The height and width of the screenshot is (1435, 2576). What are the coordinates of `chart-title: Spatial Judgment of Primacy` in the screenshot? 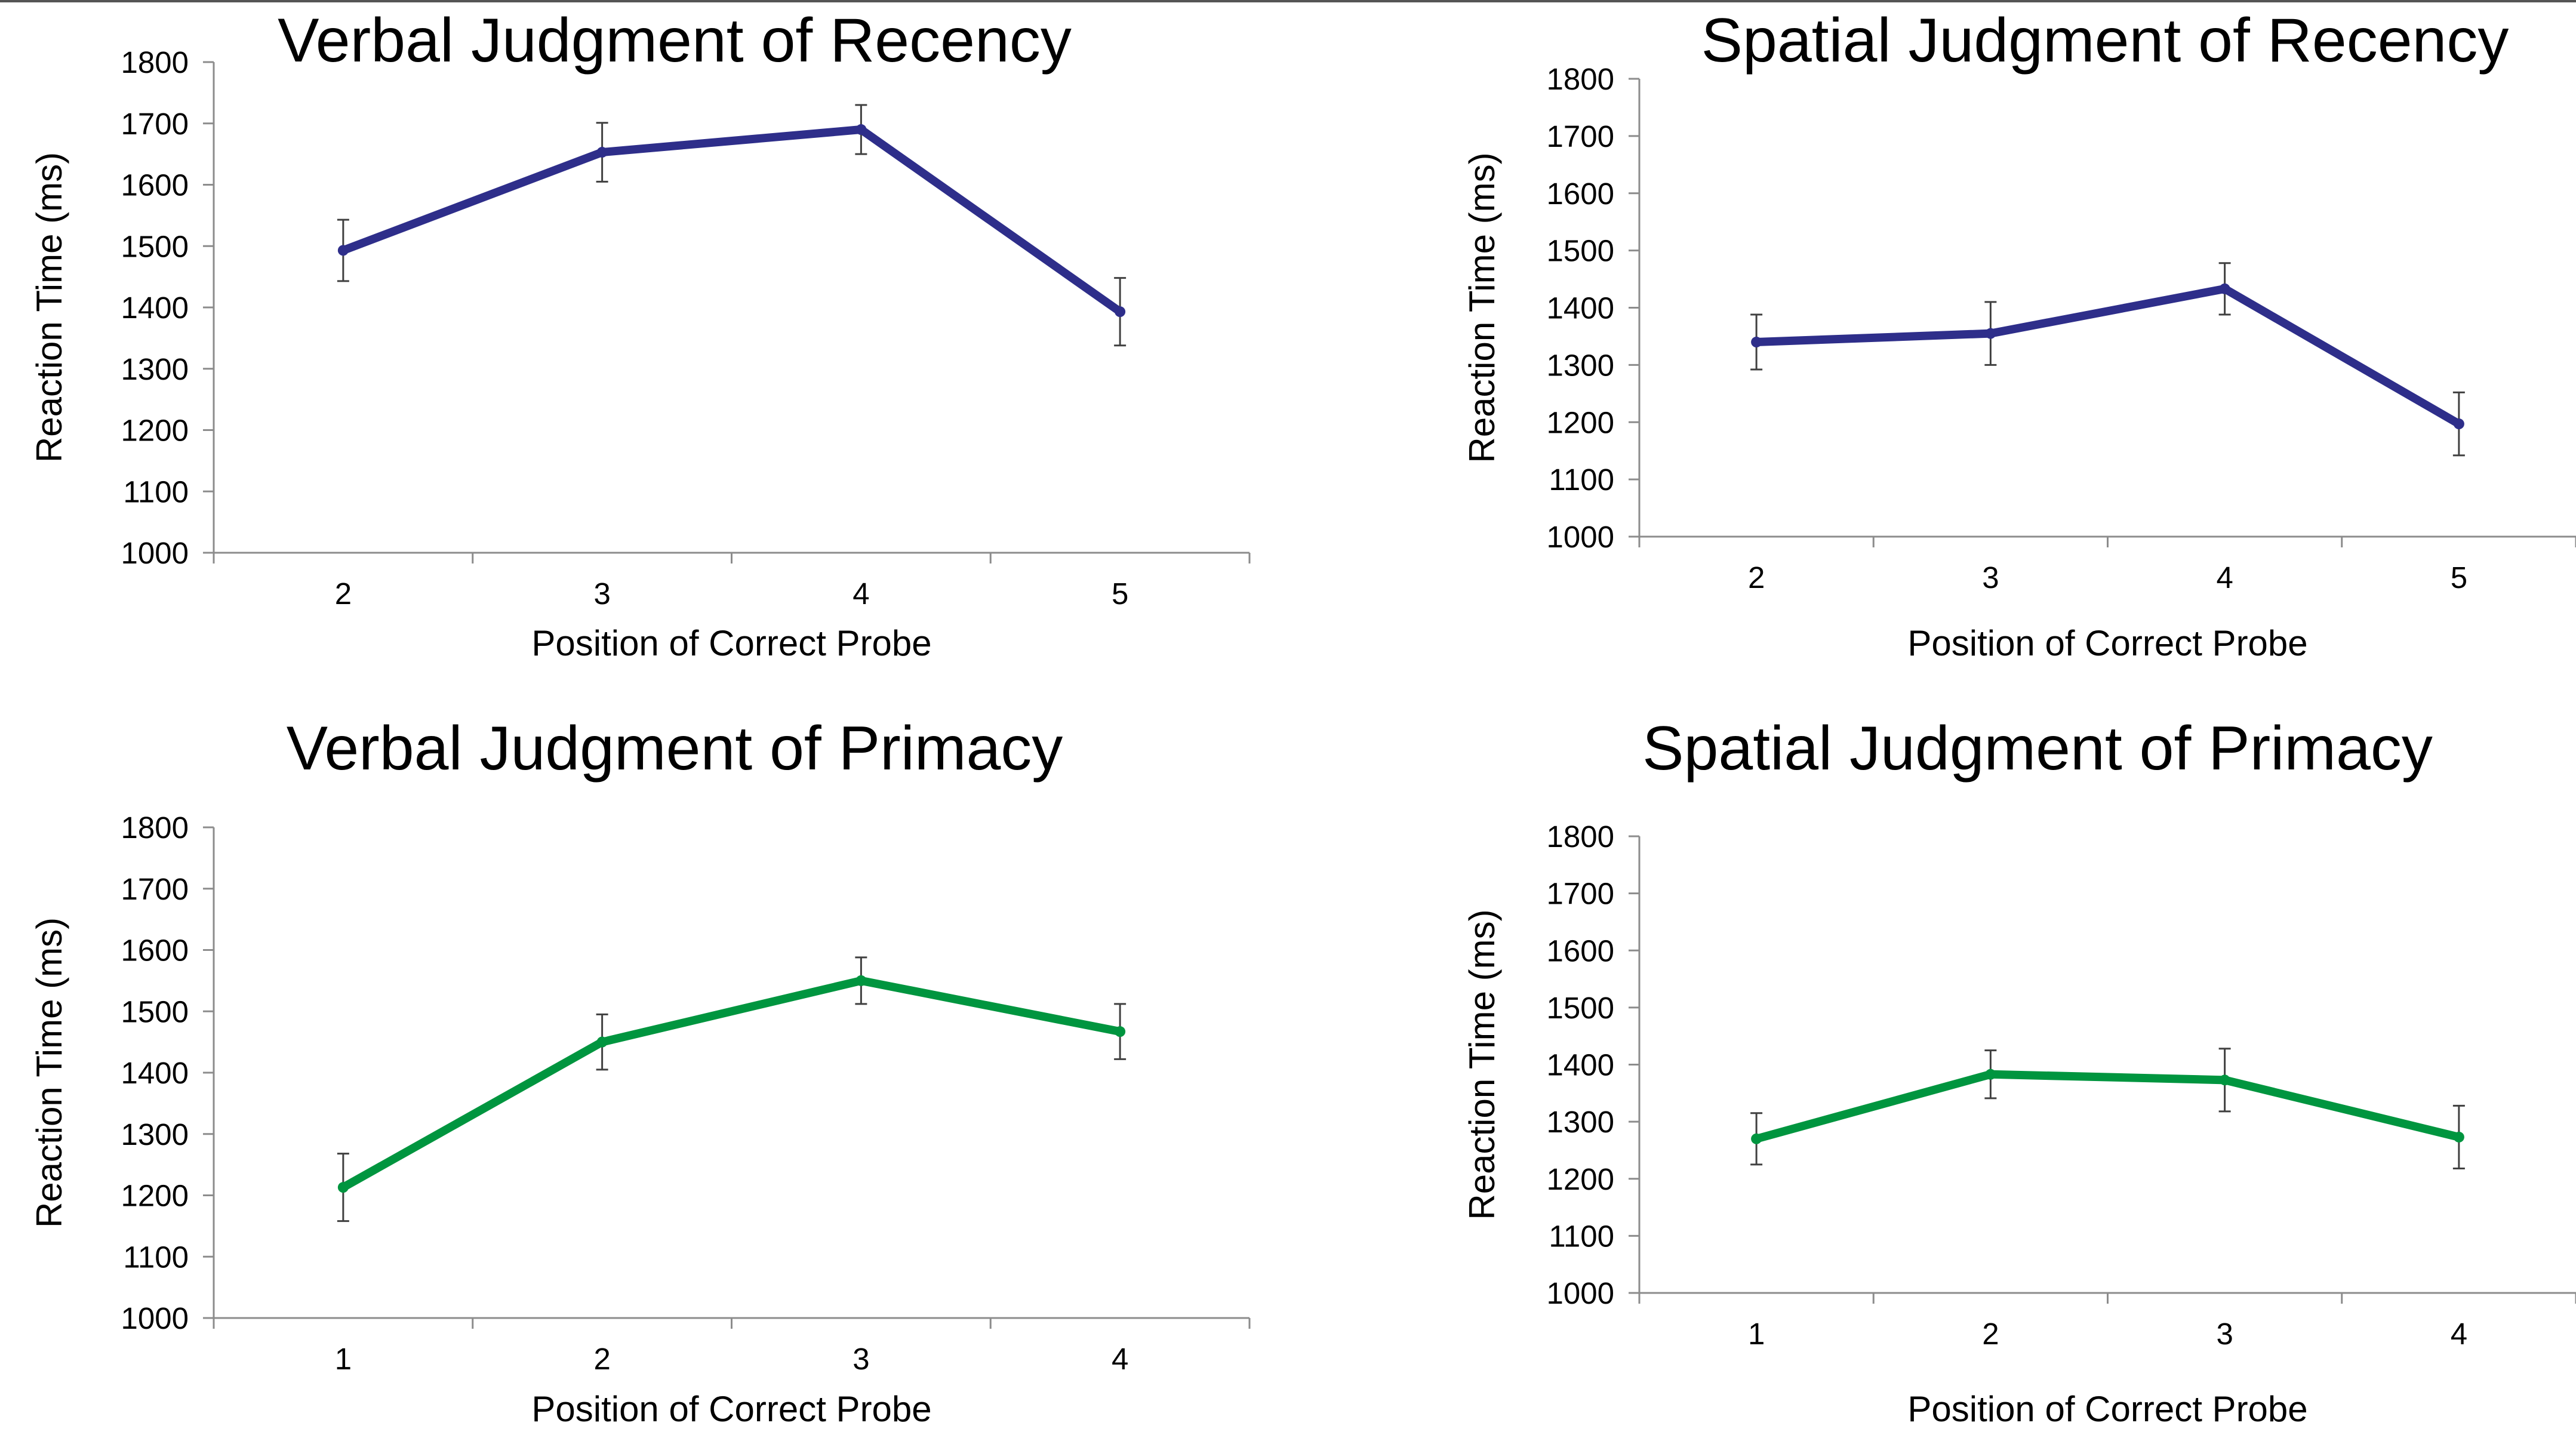 It's located at (2037, 749).